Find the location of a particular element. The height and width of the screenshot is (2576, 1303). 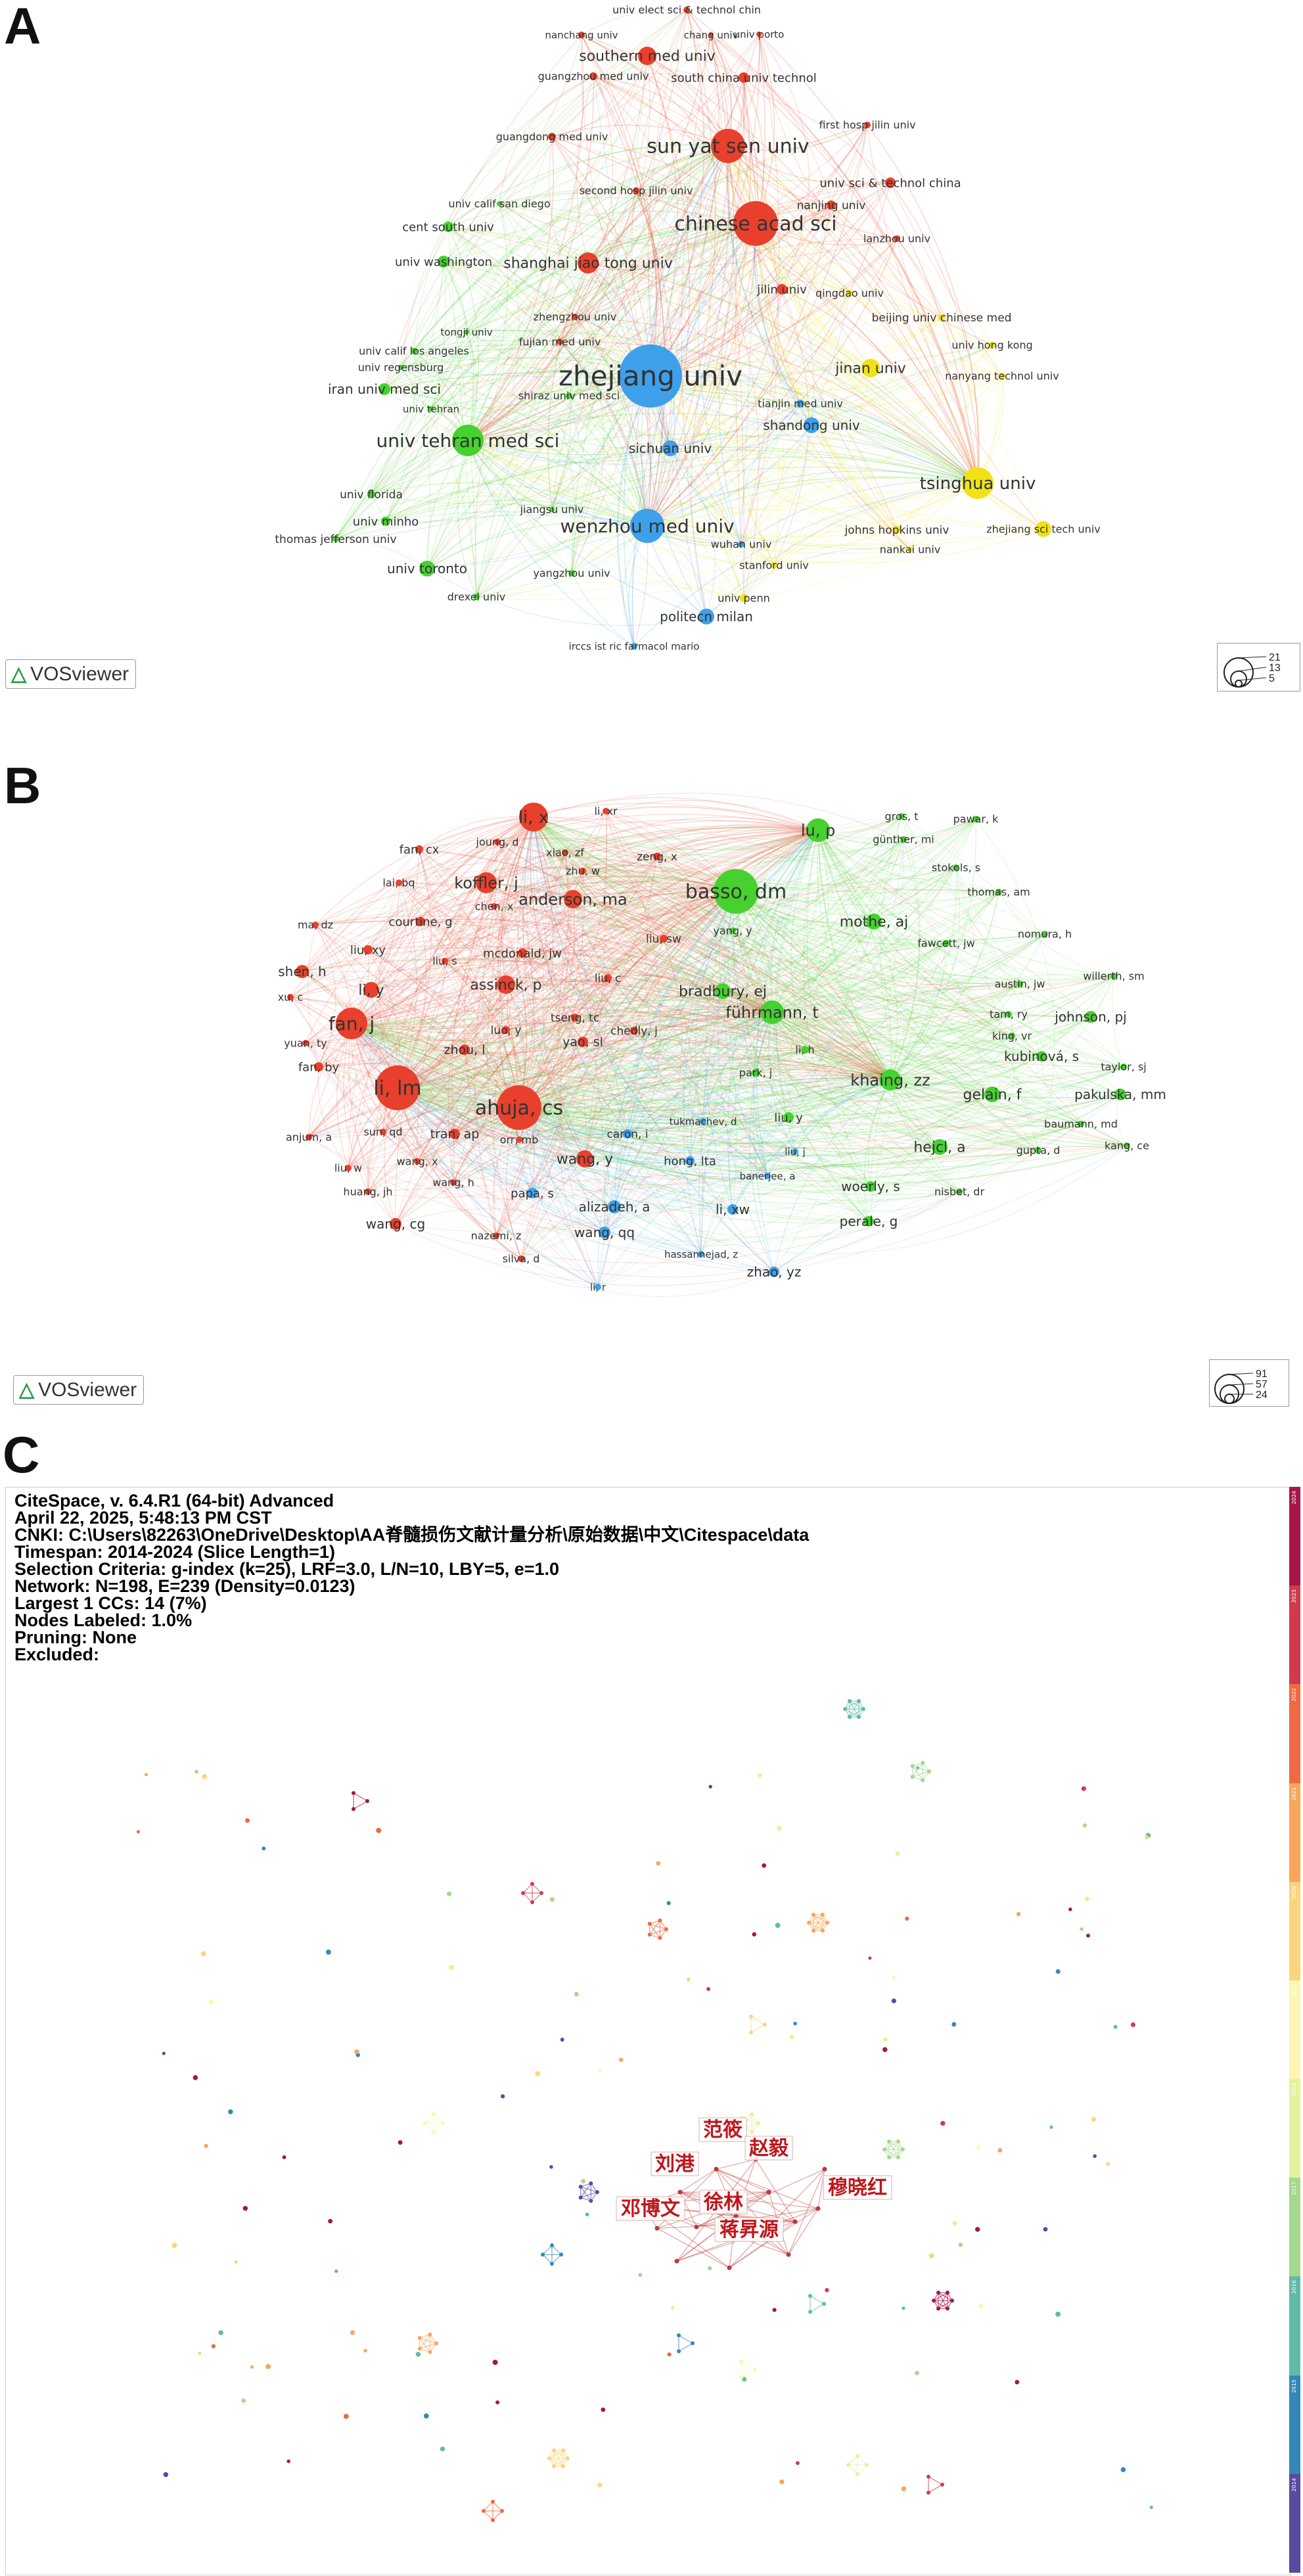

node-fan-j is located at coordinates (351, 1024).